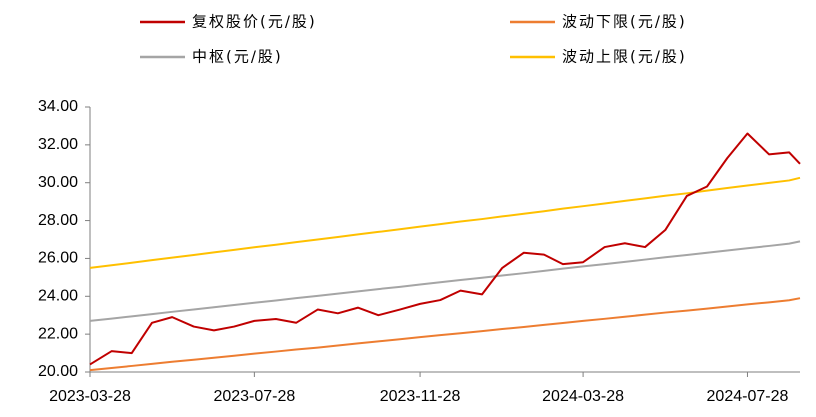 Image resolution: width=816 pixels, height=417 pixels. Describe the element at coordinates (254, 396) in the screenshot. I see `x-tick-label: 2023-07-28` at that location.